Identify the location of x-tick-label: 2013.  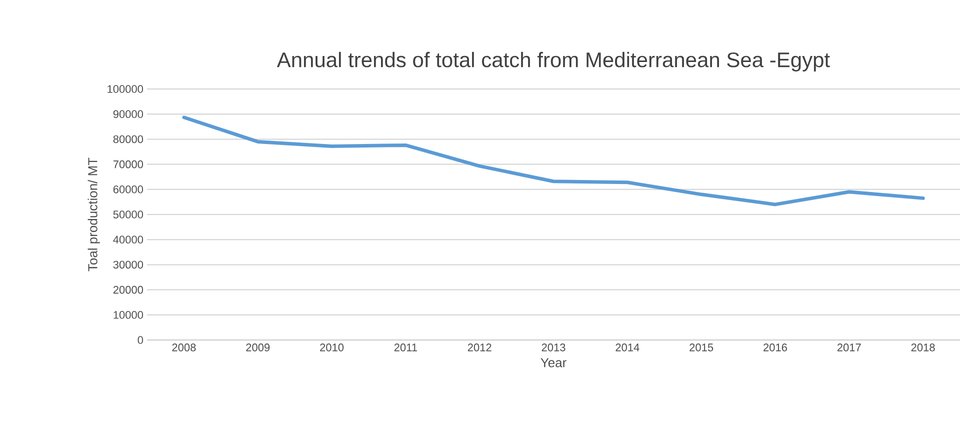
(554, 348).